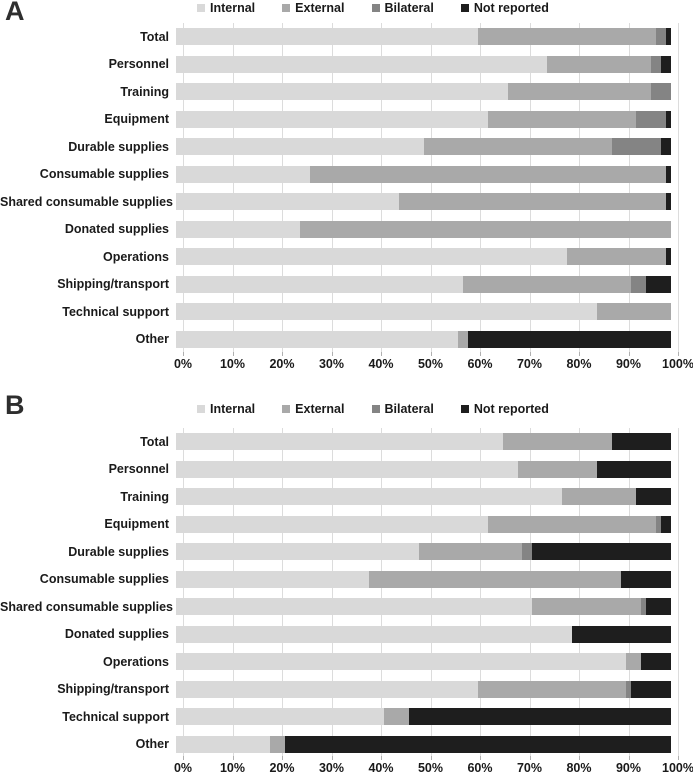 The width and height of the screenshot is (693, 778). I want to click on legend-item-bilateral: Bilateral, so click(402, 409).